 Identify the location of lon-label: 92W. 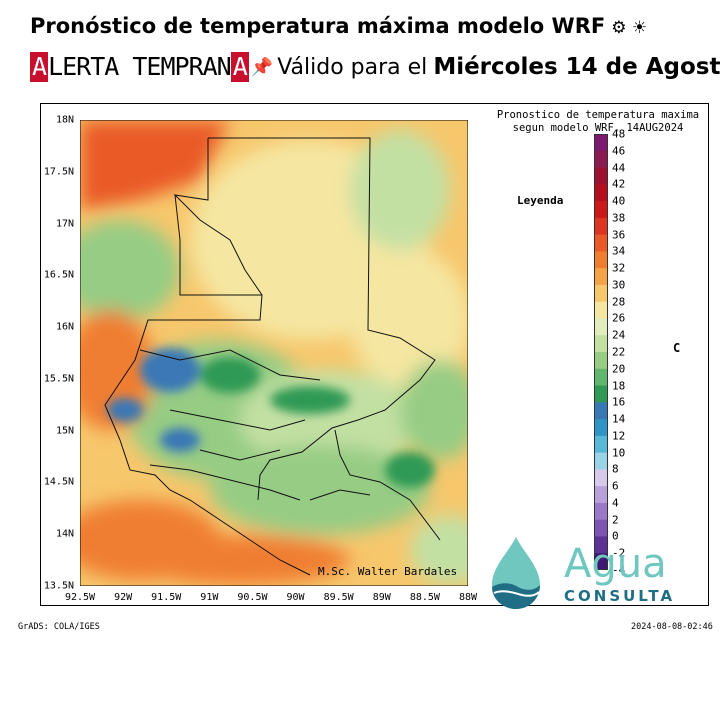
(123, 597).